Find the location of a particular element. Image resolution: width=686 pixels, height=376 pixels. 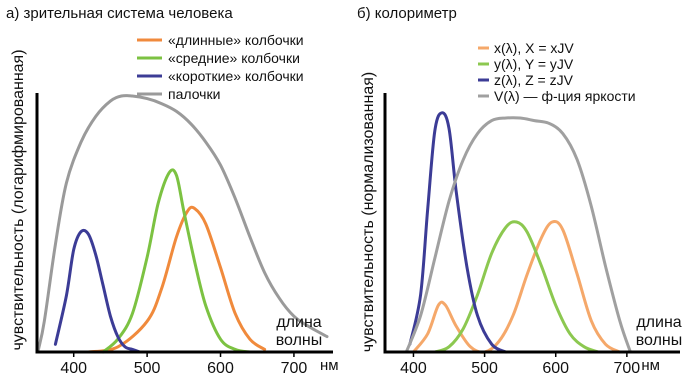

panel-b-legend-label-2: z(λ), Z = zJV is located at coordinates (534, 80).